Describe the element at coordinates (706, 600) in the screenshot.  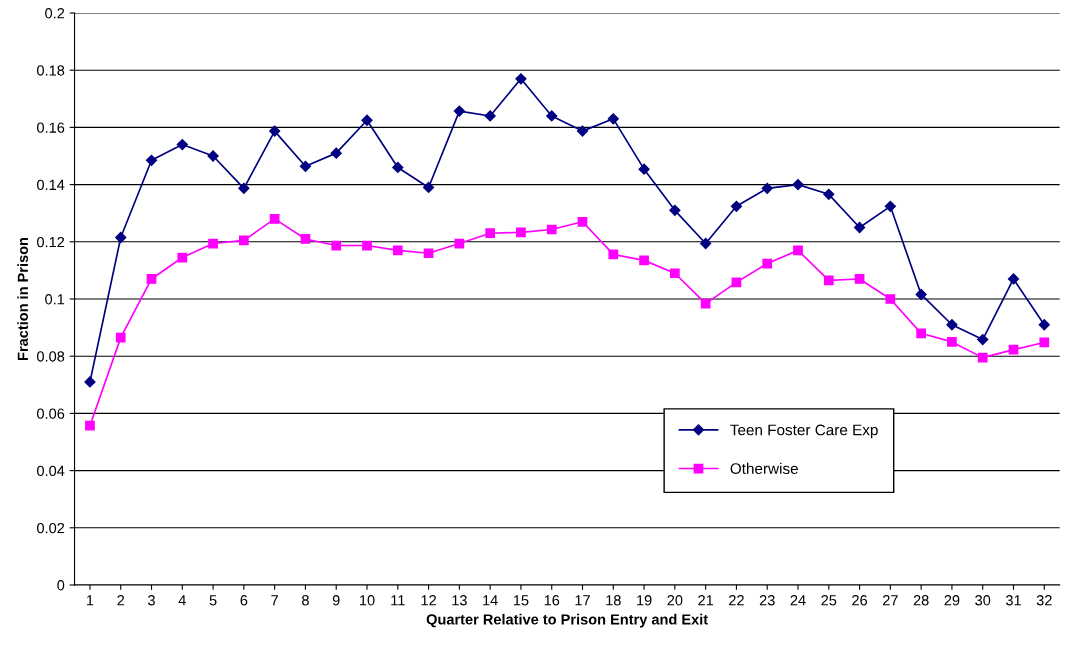
I see `x-tick-label: 21` at that location.